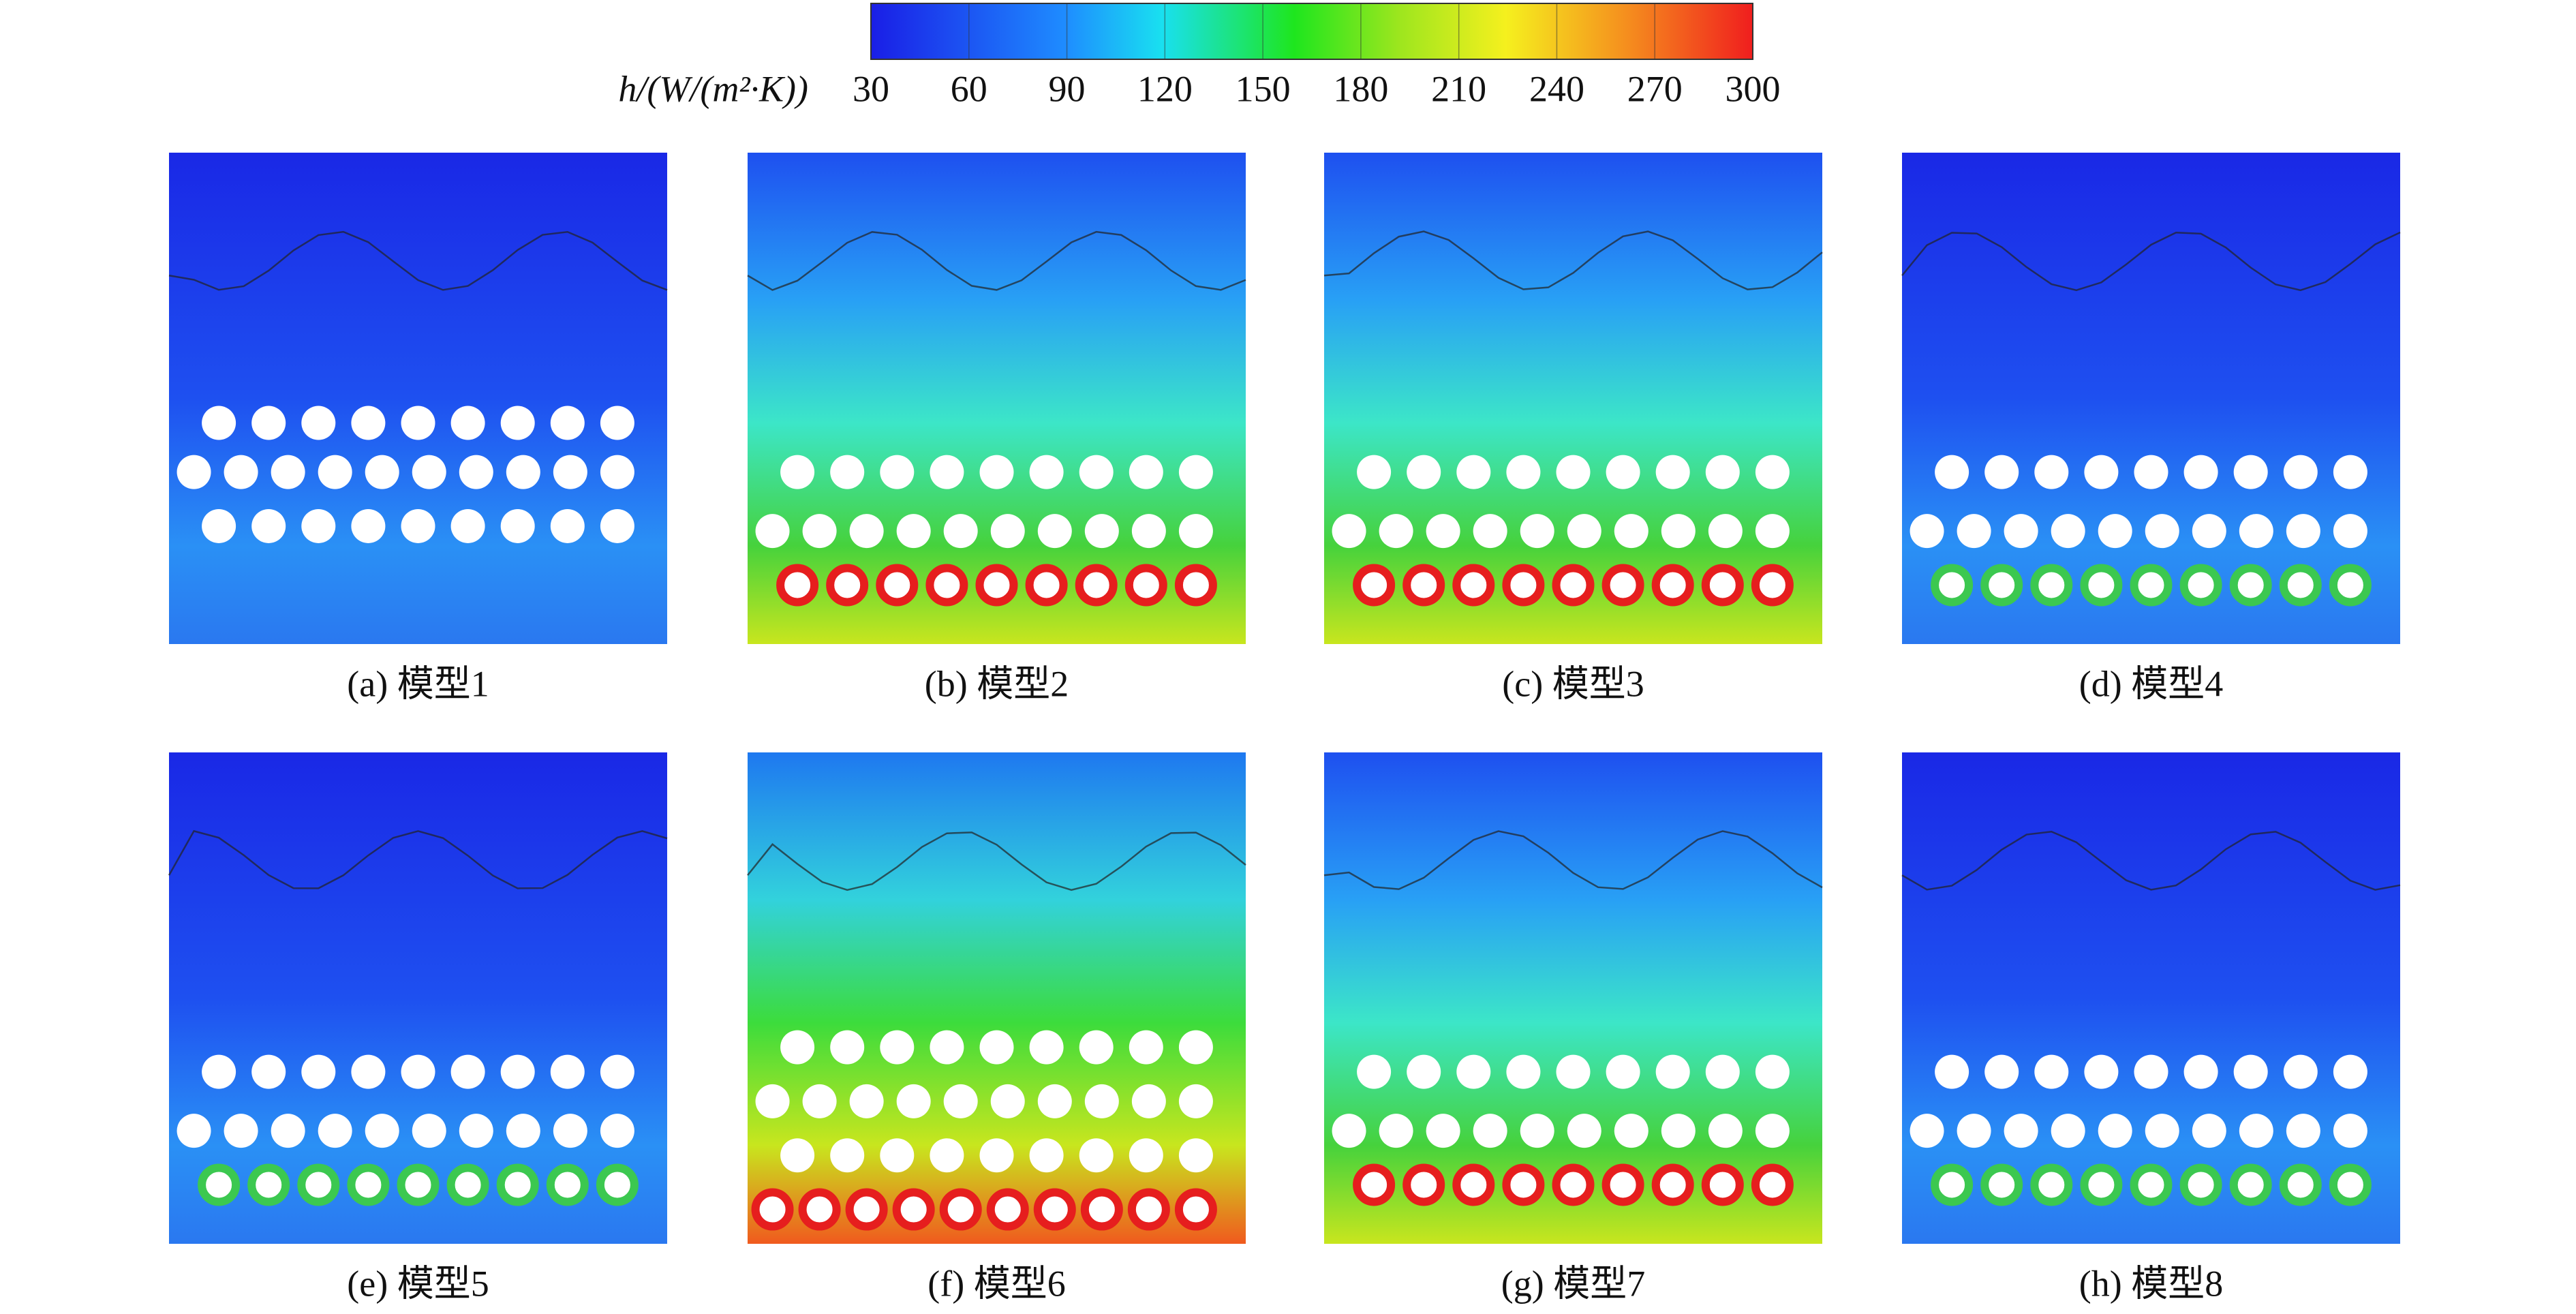  Describe the element at coordinates (1263, 88) in the screenshot. I see `colorbar-tick-label: 150` at that location.